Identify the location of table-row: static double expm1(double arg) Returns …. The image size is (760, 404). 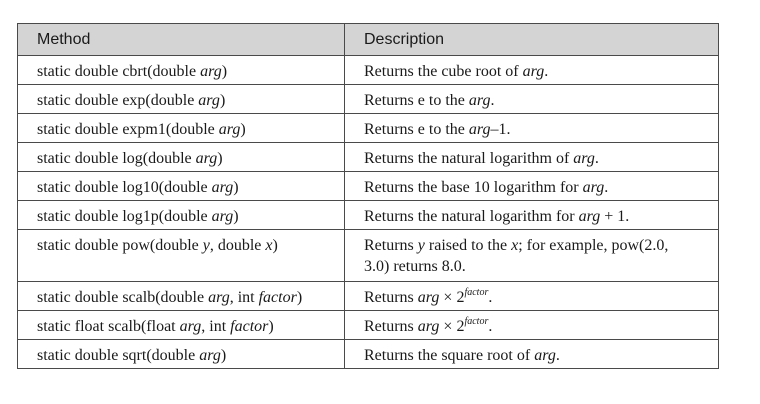
(368, 128).